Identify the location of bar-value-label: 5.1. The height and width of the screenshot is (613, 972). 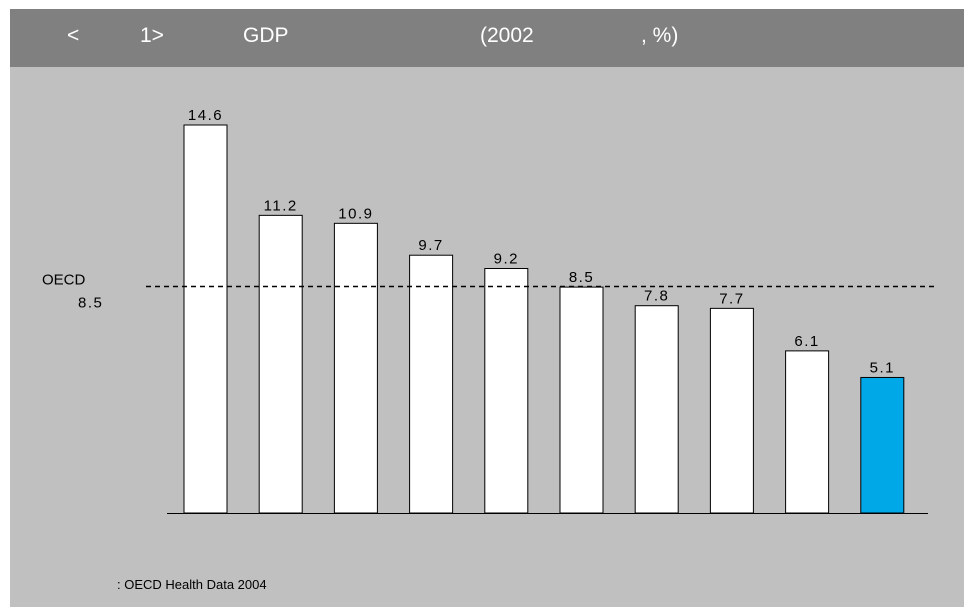
(882, 367).